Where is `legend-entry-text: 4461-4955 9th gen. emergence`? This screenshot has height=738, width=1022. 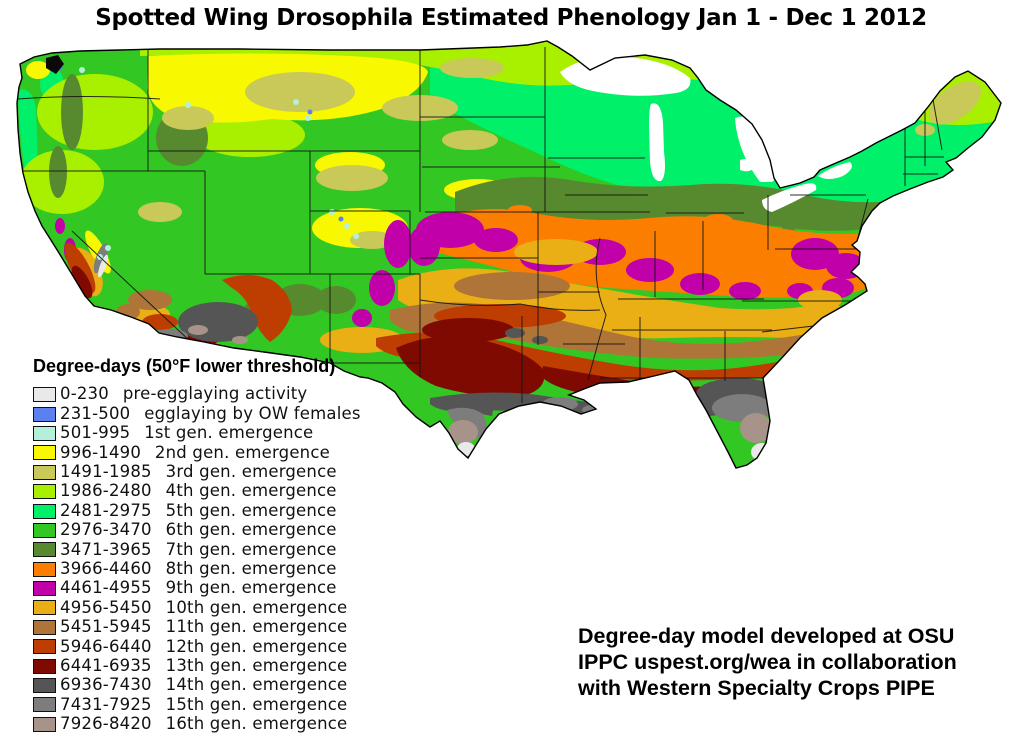 legend-entry-text: 4461-4955 9th gen. emergence is located at coordinates (198, 588).